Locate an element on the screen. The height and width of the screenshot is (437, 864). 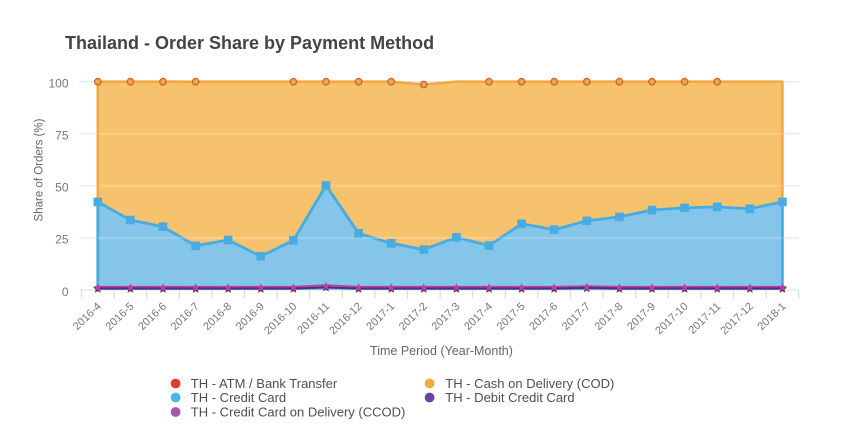
svg-text: 2017-5 is located at coordinates (511, 317).